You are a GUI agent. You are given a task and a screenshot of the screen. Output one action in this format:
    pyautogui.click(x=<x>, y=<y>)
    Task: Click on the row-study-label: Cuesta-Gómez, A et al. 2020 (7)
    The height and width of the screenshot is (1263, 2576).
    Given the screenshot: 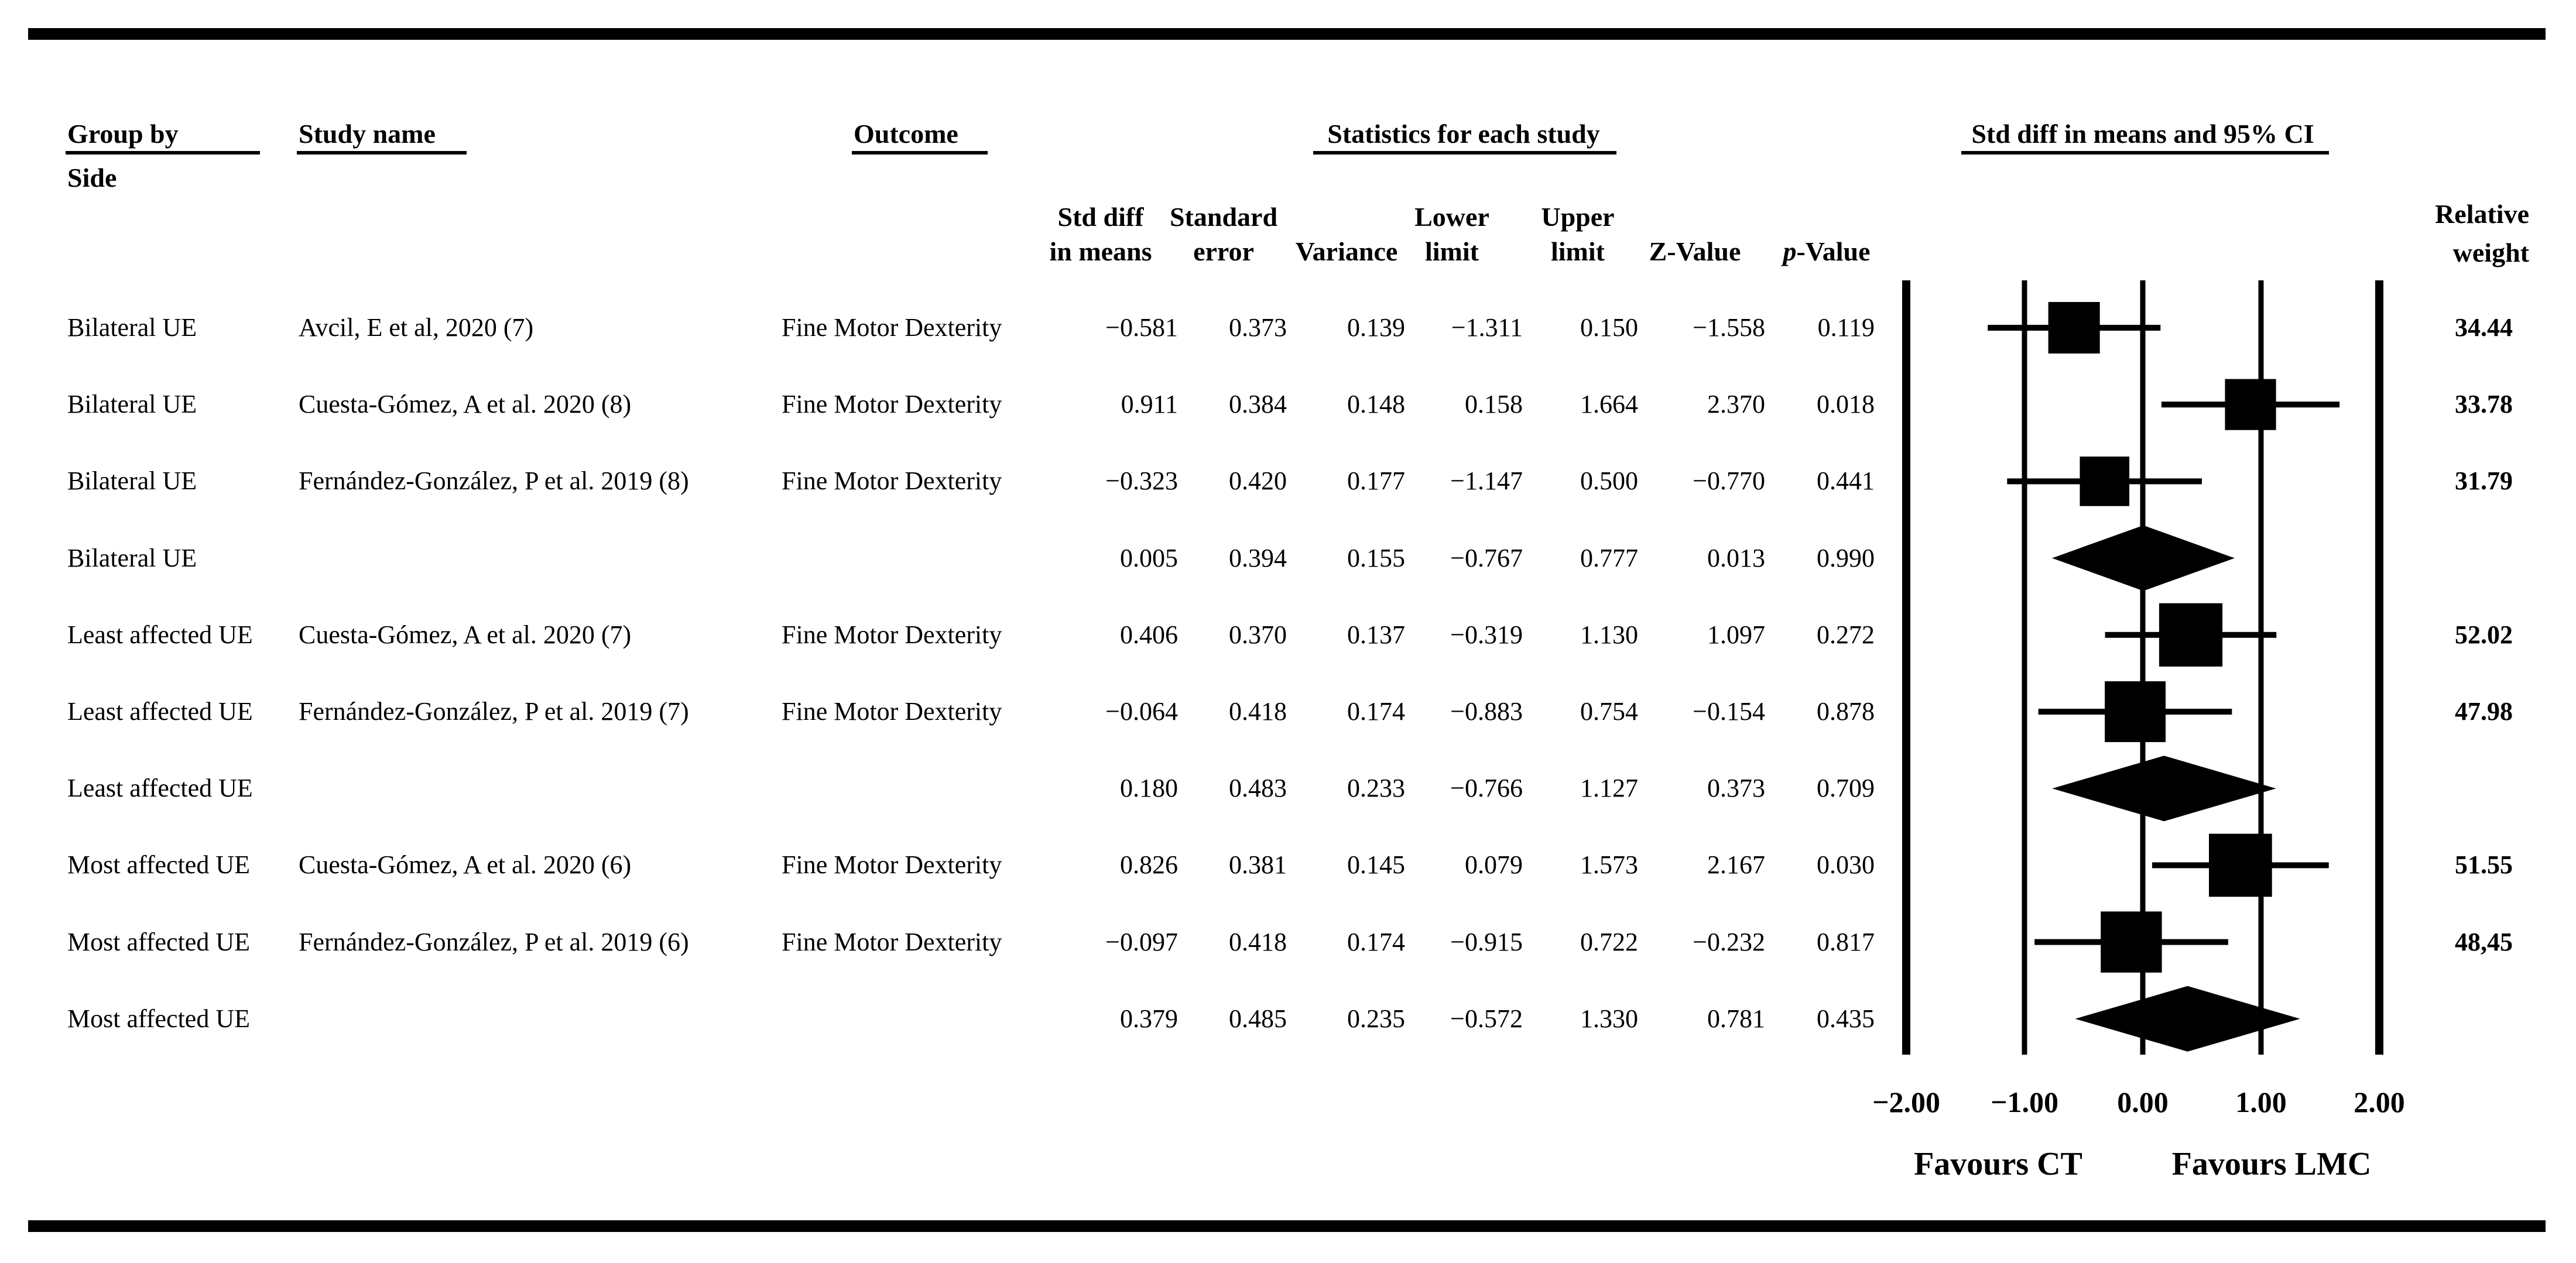 What is the action you would take?
    pyautogui.click(x=465, y=635)
    